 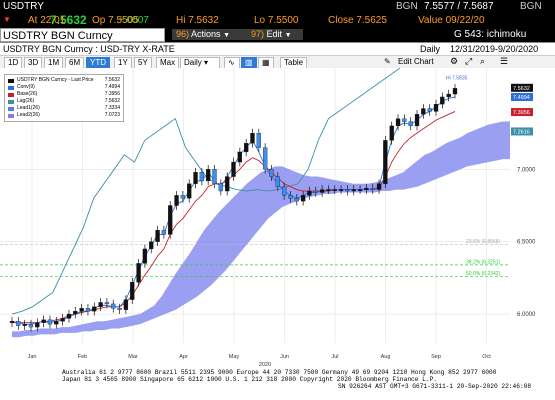 I want to click on x-tick-label: Sep, so click(x=436, y=357).